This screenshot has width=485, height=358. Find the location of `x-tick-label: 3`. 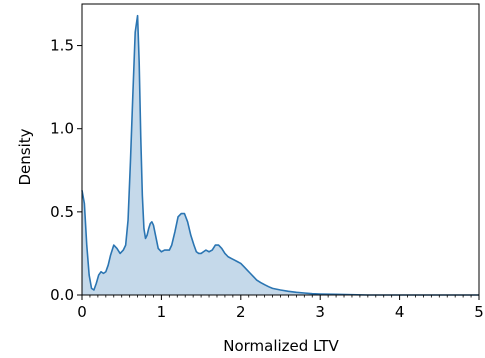

x-tick-label: 3 is located at coordinates (320, 312).